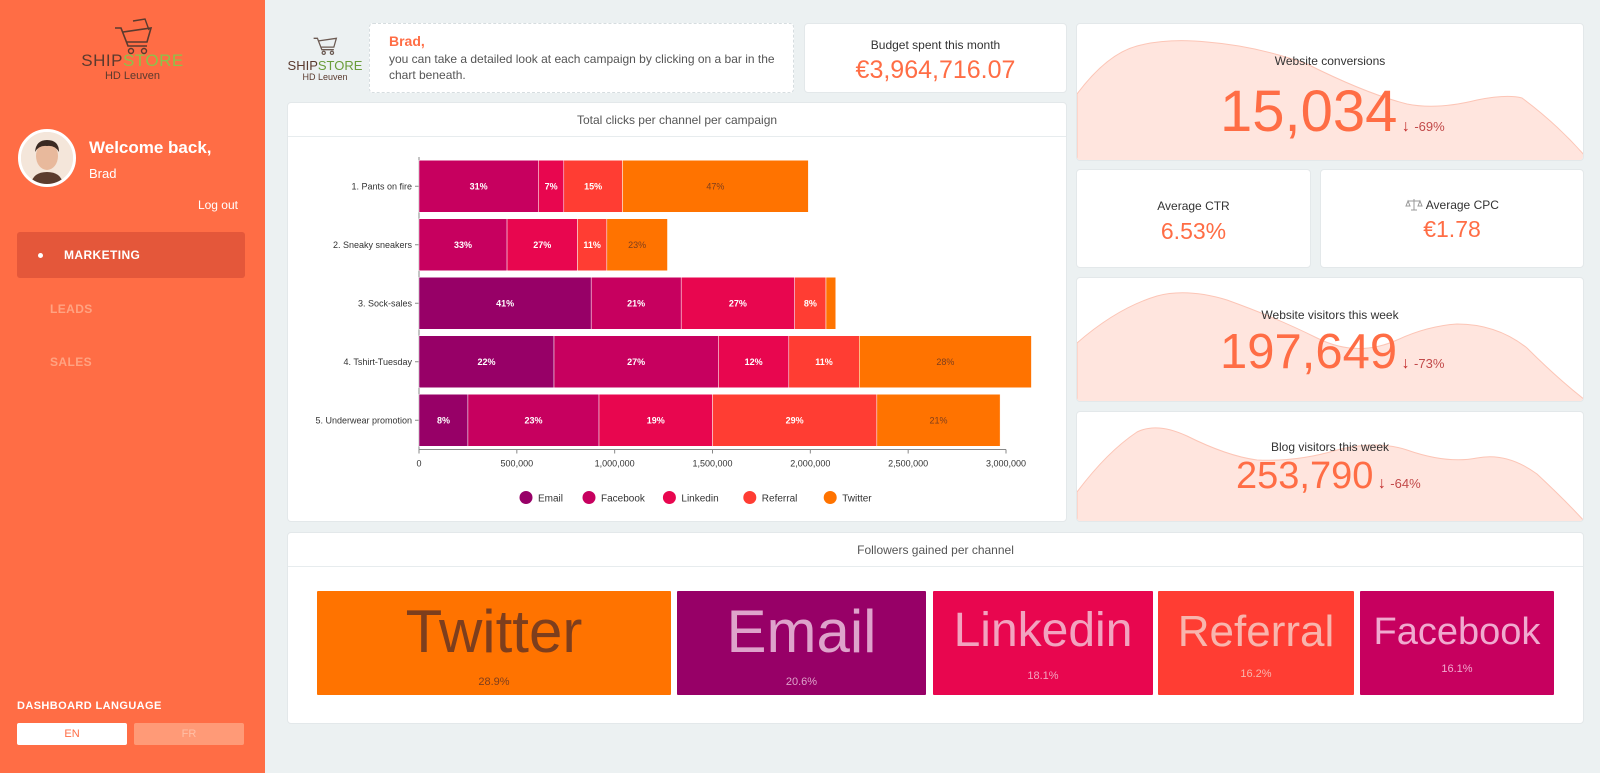  Describe the element at coordinates (517, 464) in the screenshot. I see `x-tick-label: 500,000` at that location.